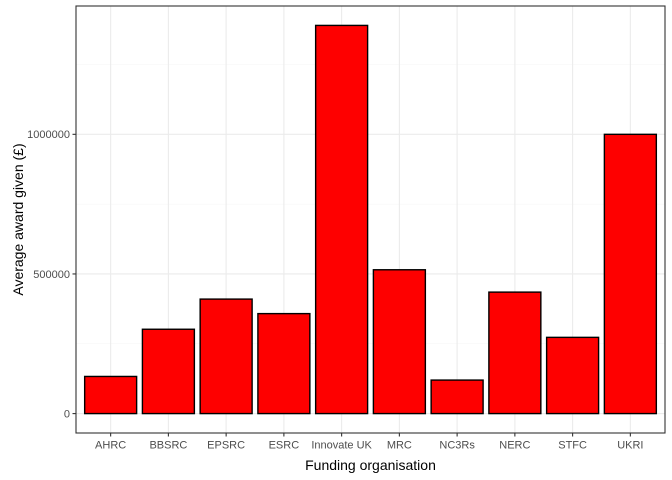  What do you see at coordinates (51, 275) in the screenshot?
I see `y-tick-label: 500000` at bounding box center [51, 275].